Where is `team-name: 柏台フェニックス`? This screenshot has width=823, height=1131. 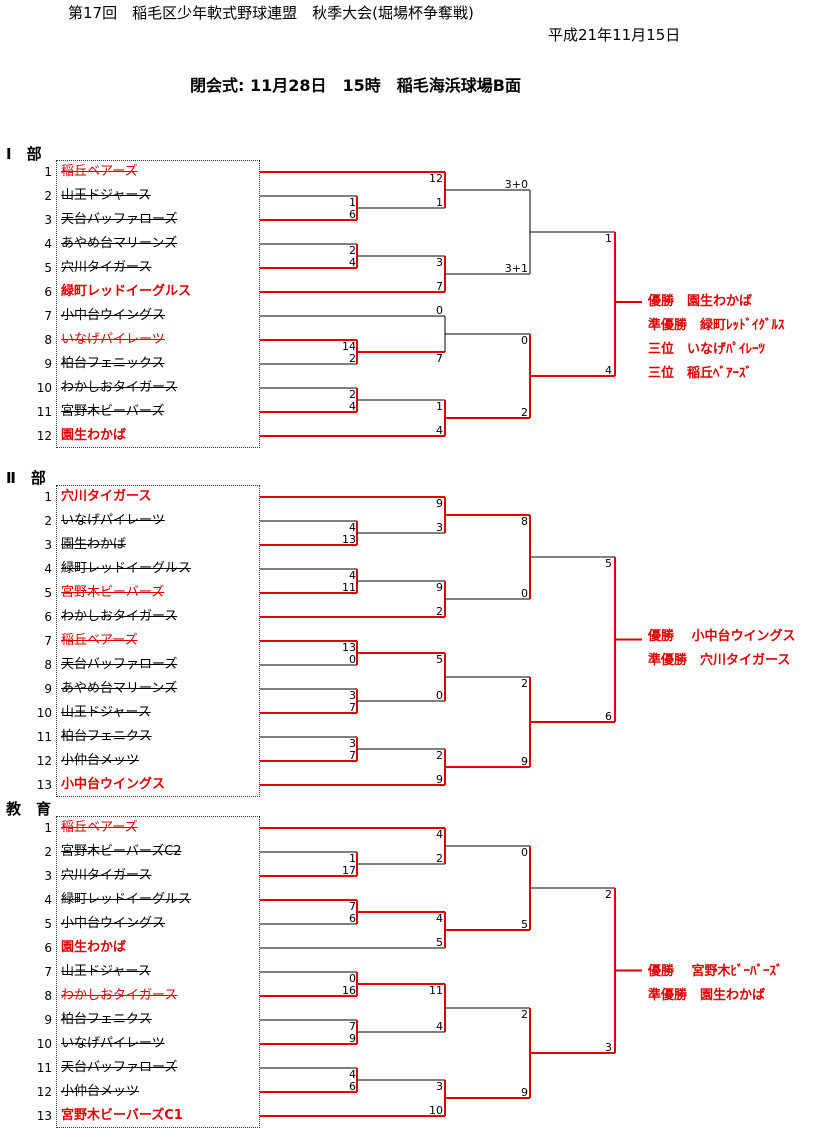 team-name: 柏台フェニックス is located at coordinates (113, 363).